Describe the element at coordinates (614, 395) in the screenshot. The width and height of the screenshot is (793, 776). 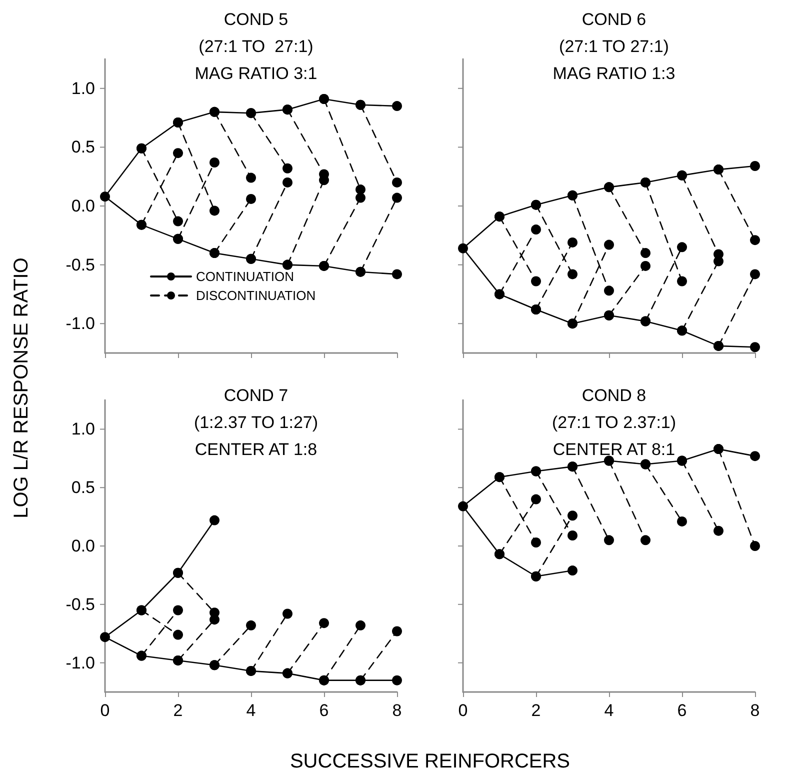
I see `chart-title: COND 8` at that location.